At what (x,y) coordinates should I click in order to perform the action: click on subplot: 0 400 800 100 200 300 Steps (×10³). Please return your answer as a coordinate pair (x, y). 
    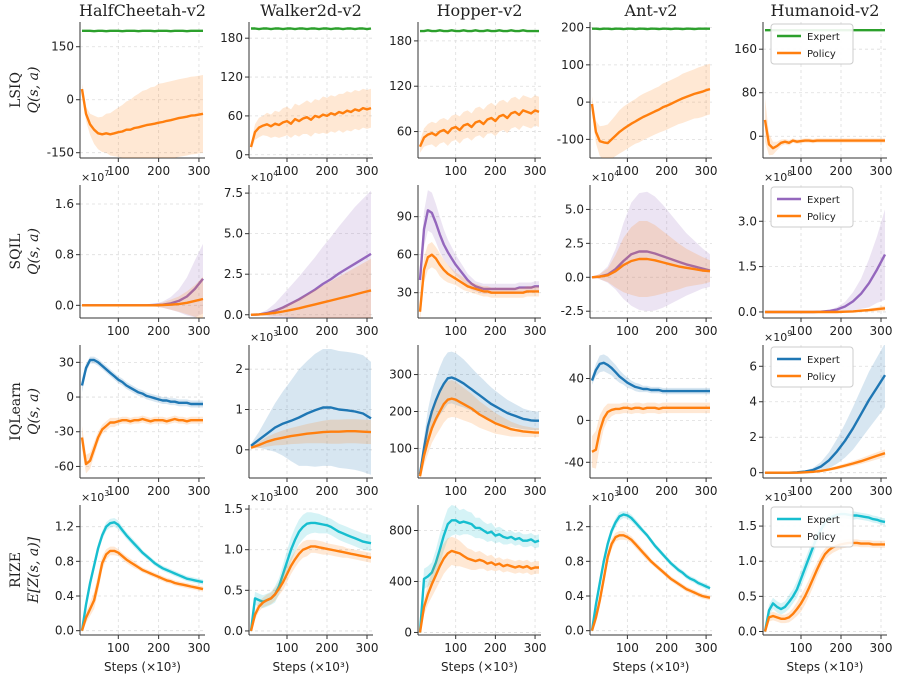
    Looking at the image, I should click on (468, 589).